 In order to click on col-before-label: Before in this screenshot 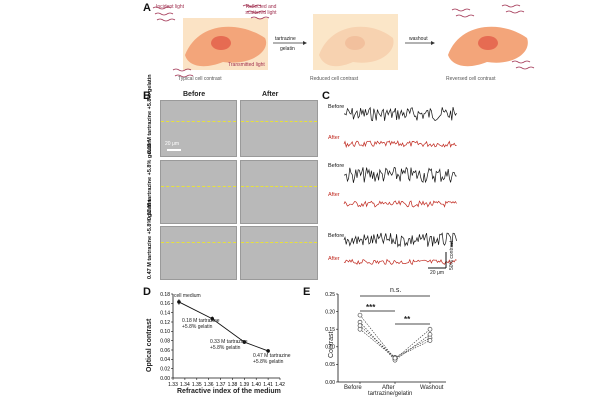, I will do `click(194, 94)`.